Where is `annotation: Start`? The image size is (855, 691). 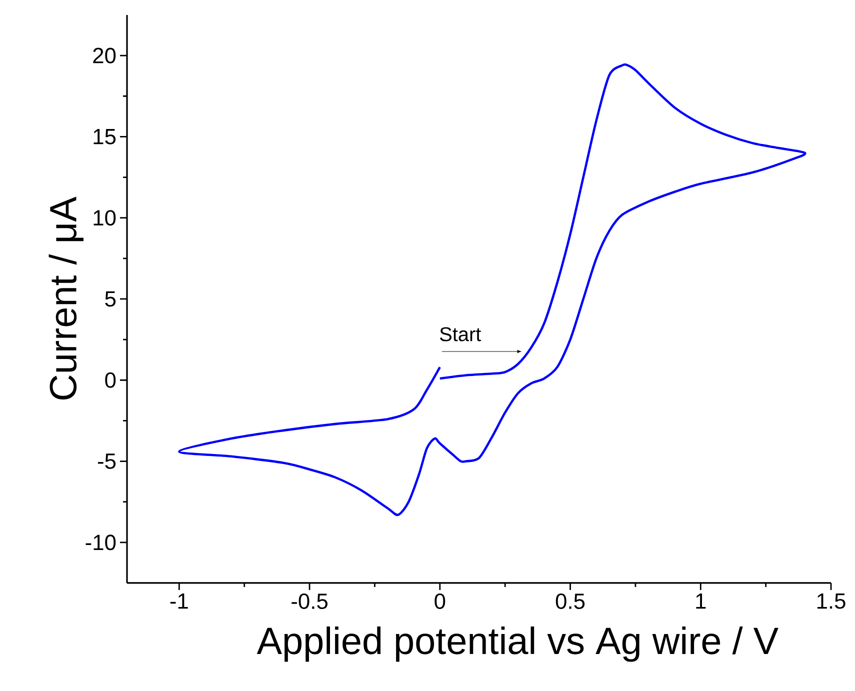 annotation: Start is located at coordinates (461, 334).